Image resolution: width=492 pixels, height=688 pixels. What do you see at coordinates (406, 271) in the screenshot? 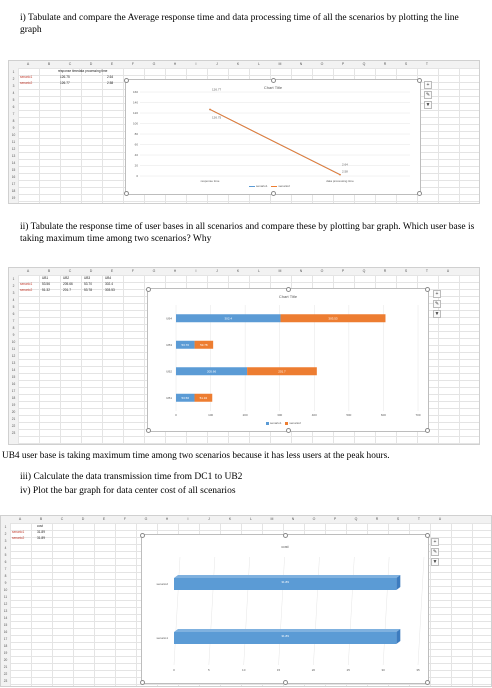
I see `column-header: S` at bounding box center [406, 271].